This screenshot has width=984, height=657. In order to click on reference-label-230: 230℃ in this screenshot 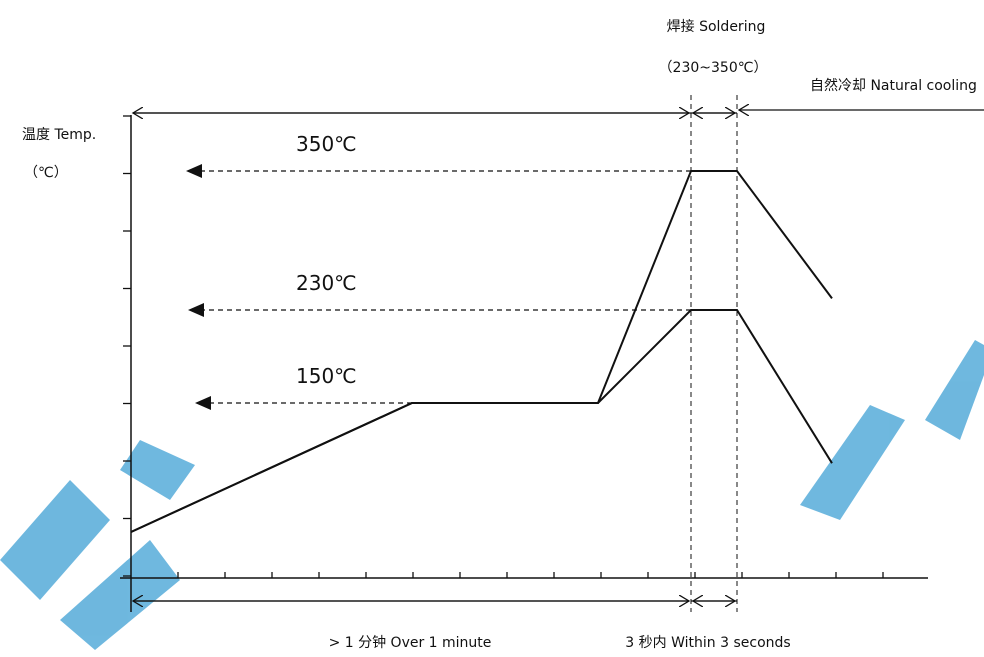, I will do `click(326, 283)`.